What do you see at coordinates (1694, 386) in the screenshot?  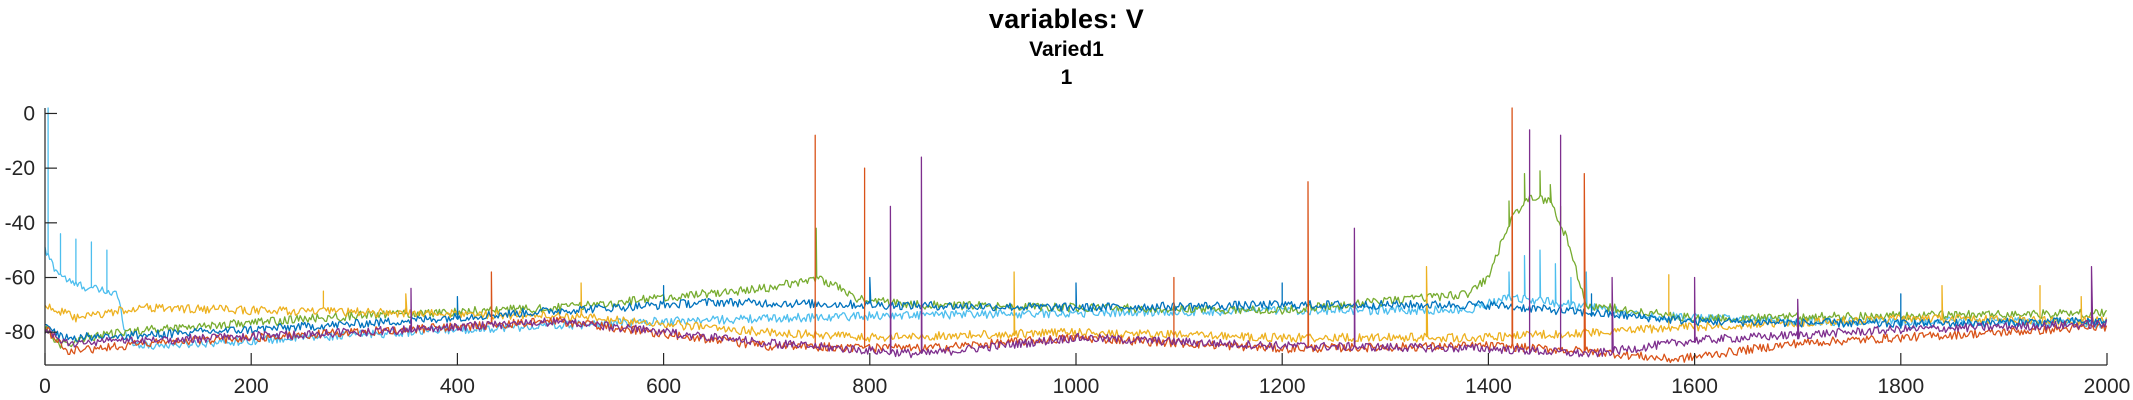 I see `x-tick-label: 1600` at bounding box center [1694, 386].